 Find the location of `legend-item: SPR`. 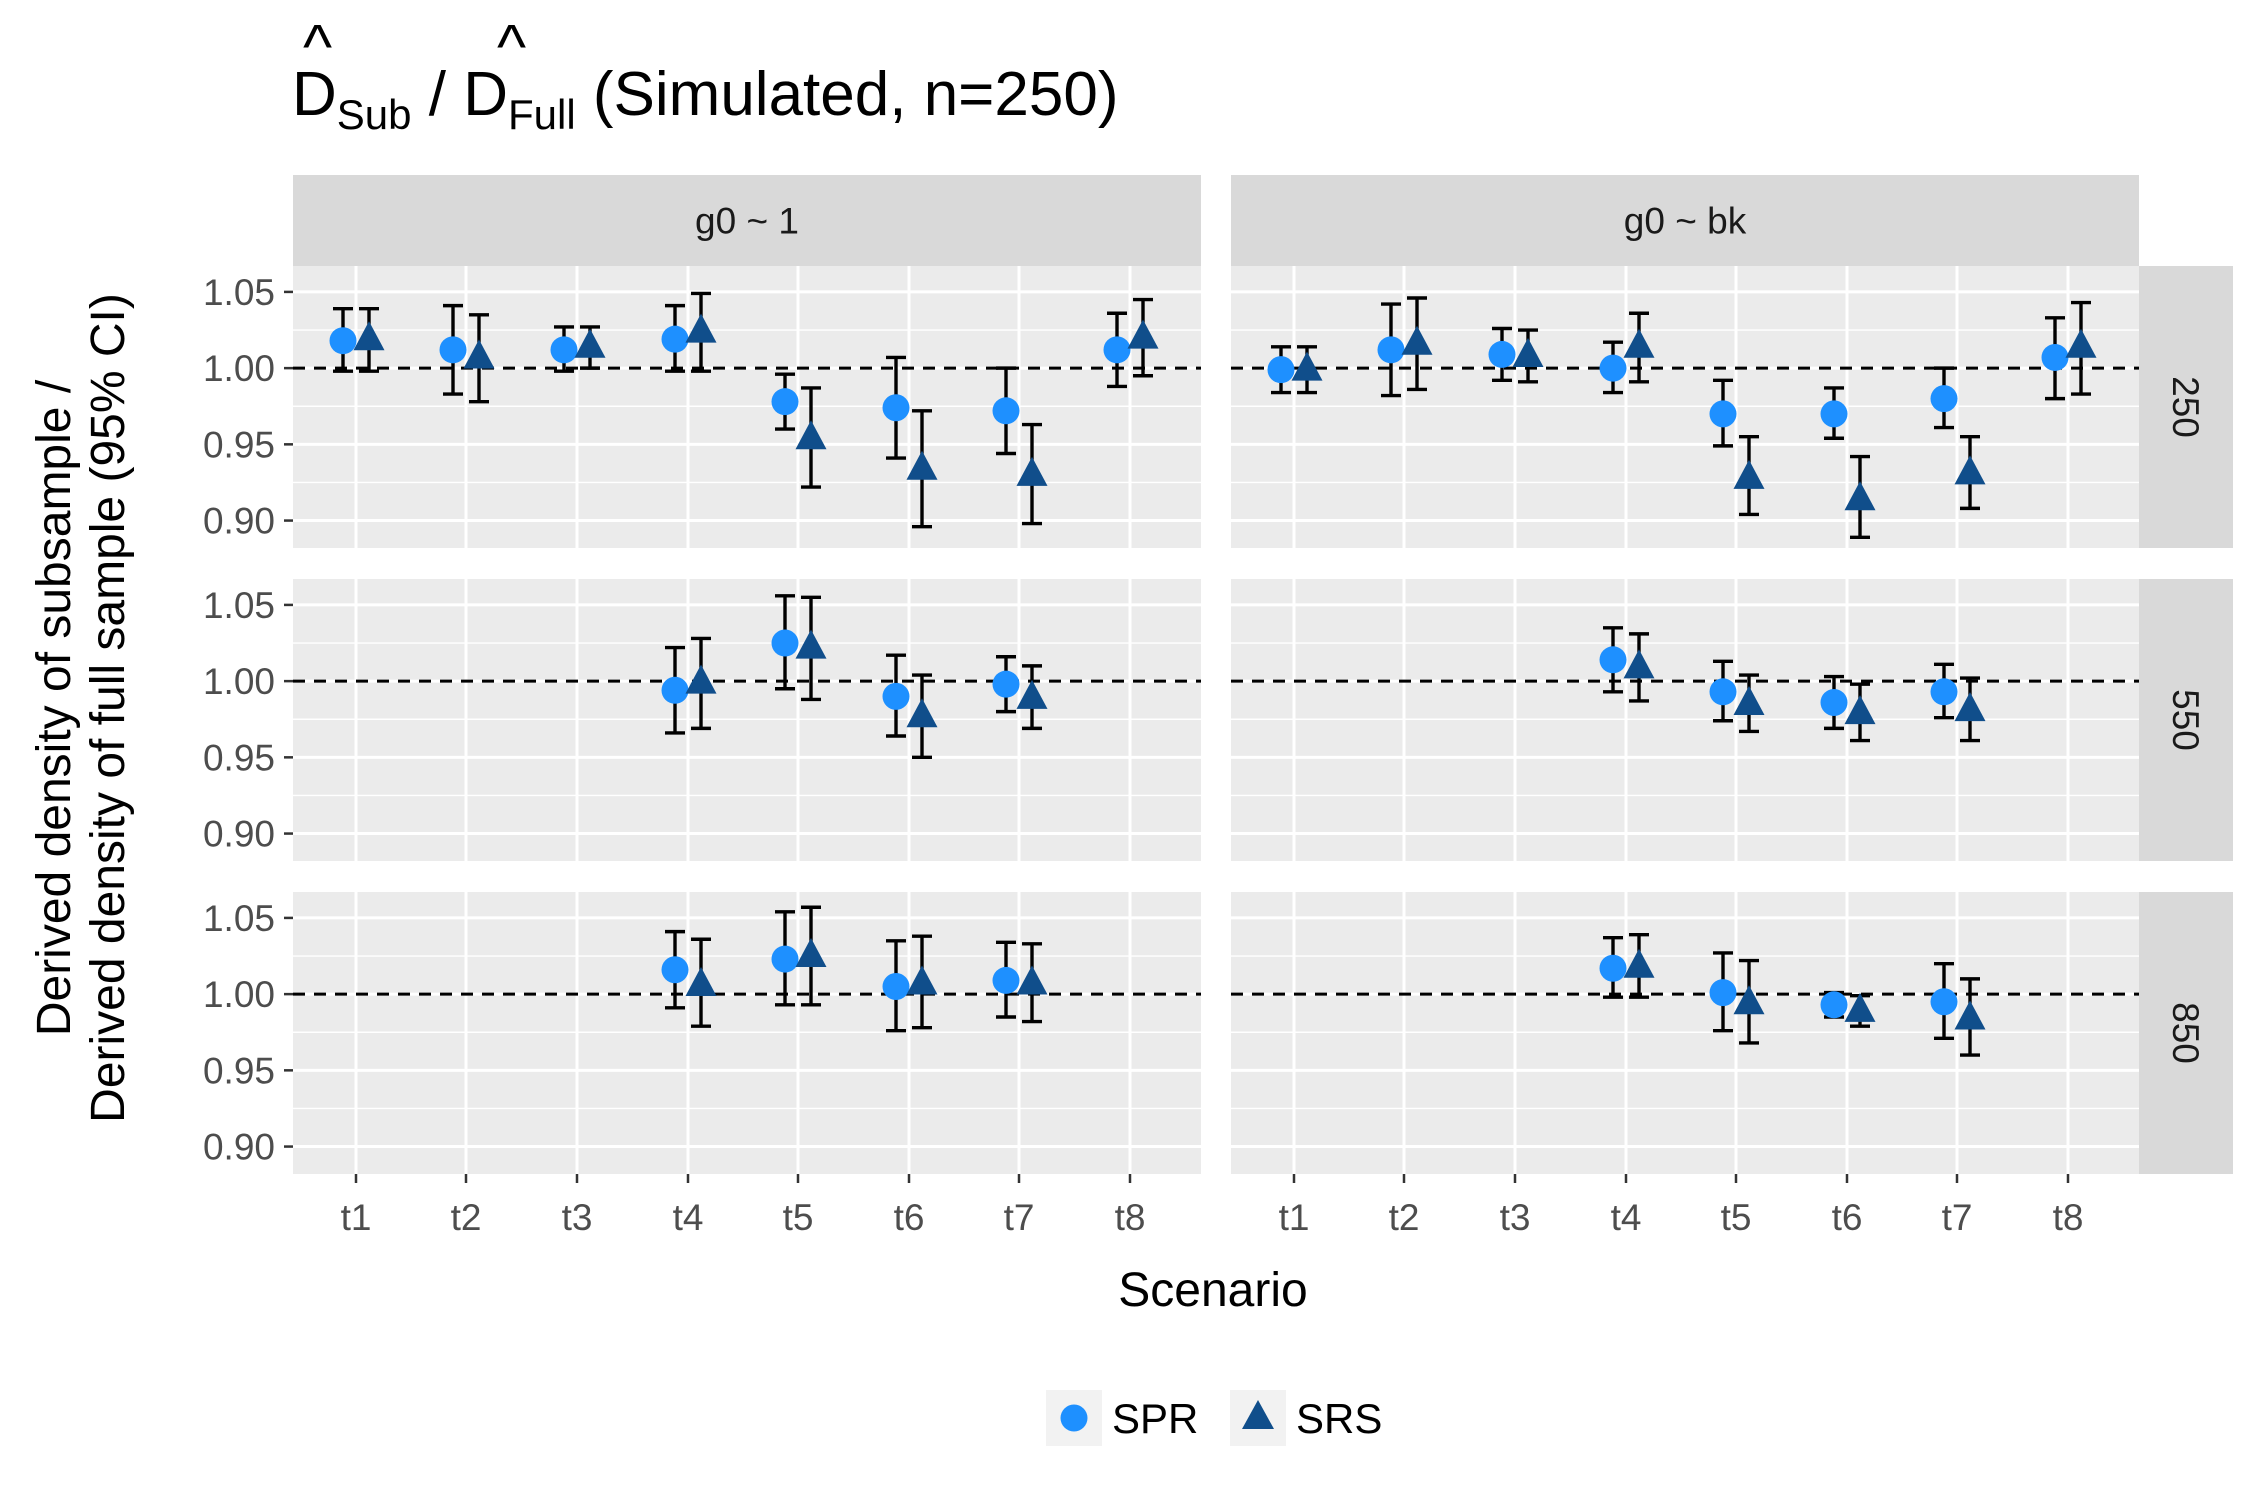

legend-item: SPR is located at coordinates (1122, 1418).